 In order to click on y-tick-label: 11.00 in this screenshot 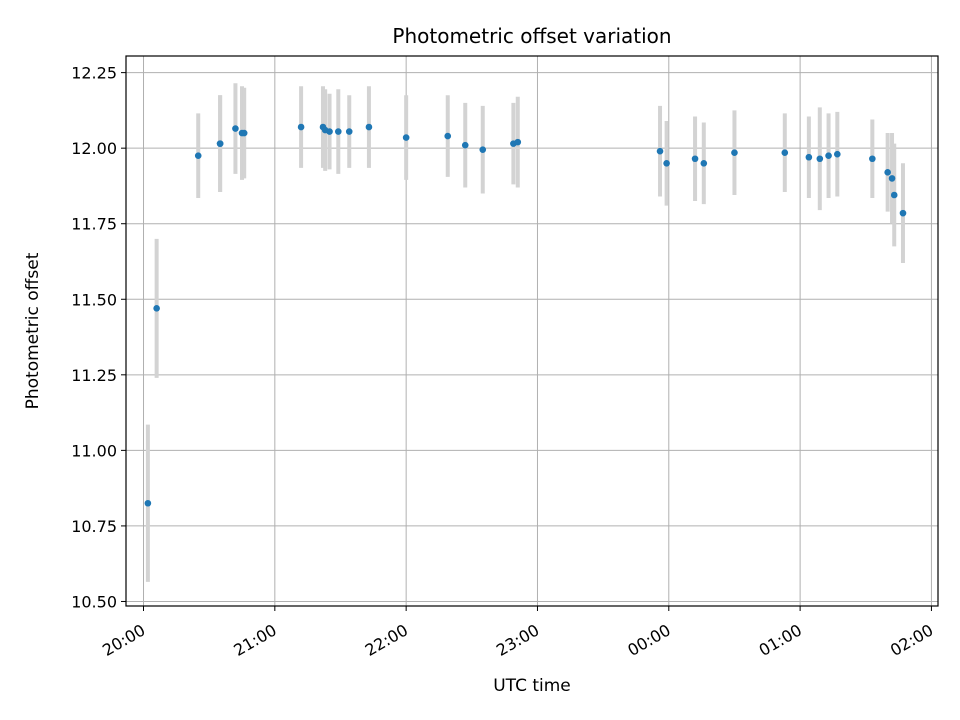, I will do `click(94, 450)`.